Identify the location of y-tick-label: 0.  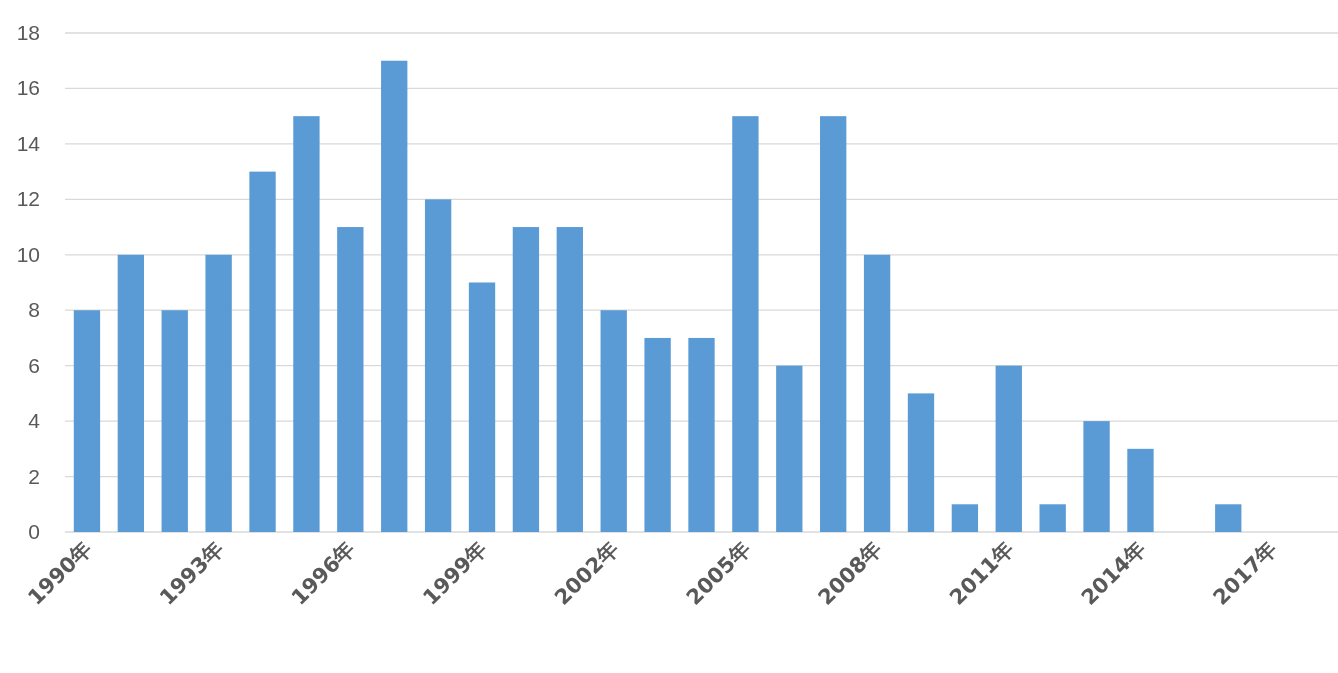
(34, 531).